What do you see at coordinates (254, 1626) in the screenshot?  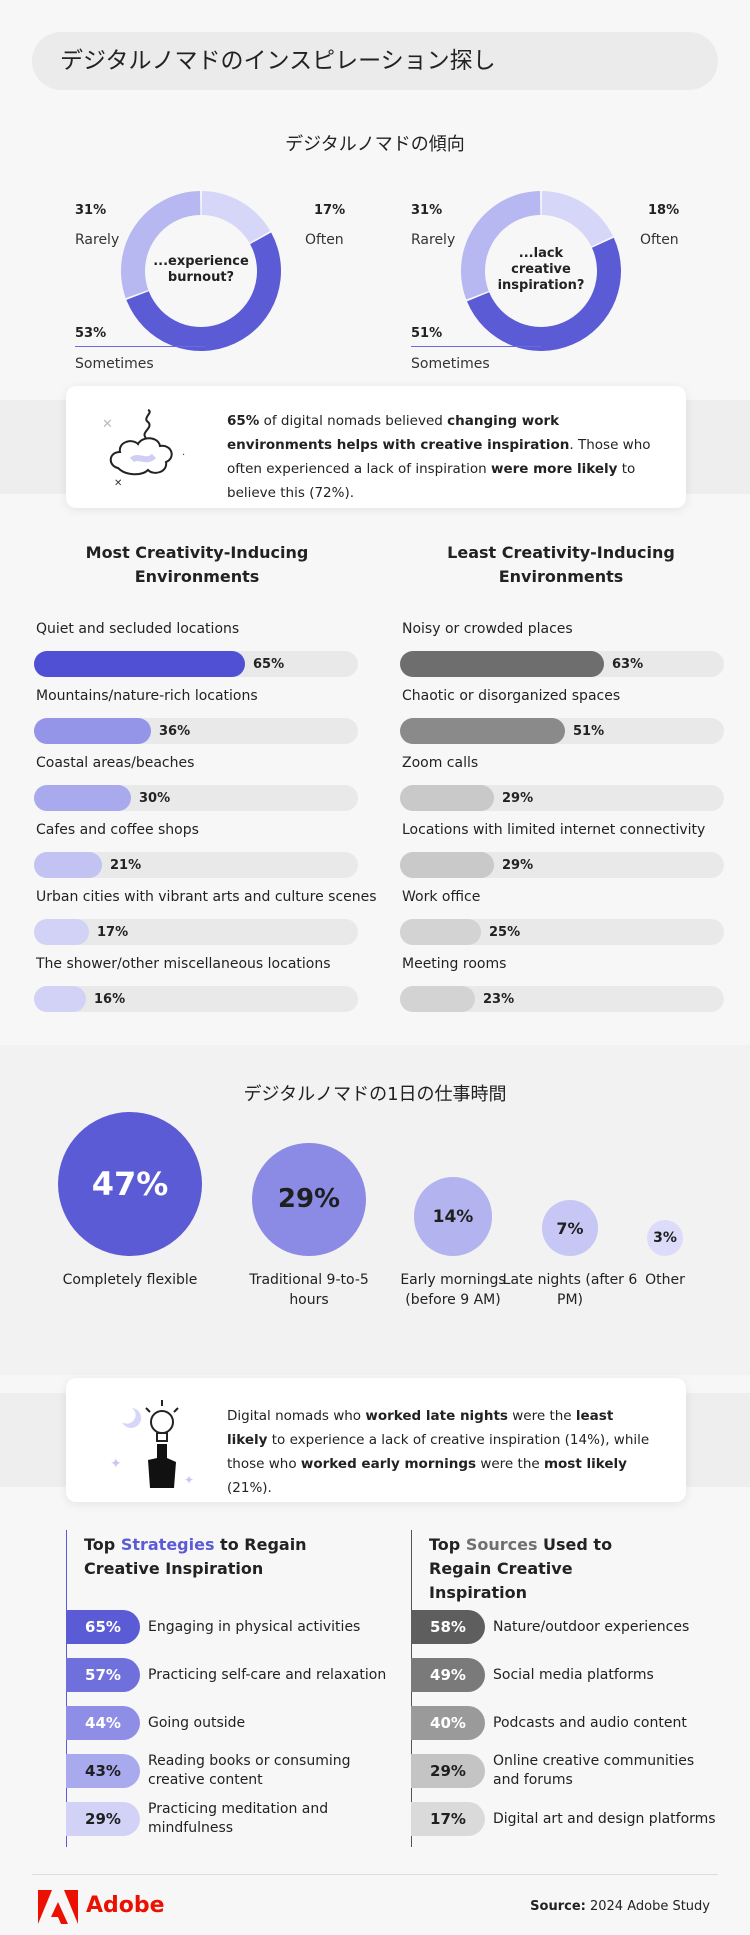 I see `list-item-label: Engaging in physical activities` at bounding box center [254, 1626].